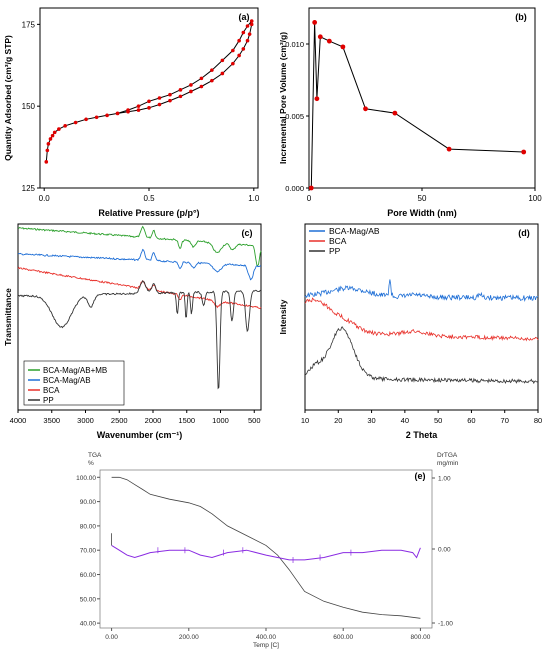  What do you see at coordinates (8, 98) in the screenshot?
I see `y-axis-label: Quantity Adsorbed (cm³/g STP)` at bounding box center [8, 98].